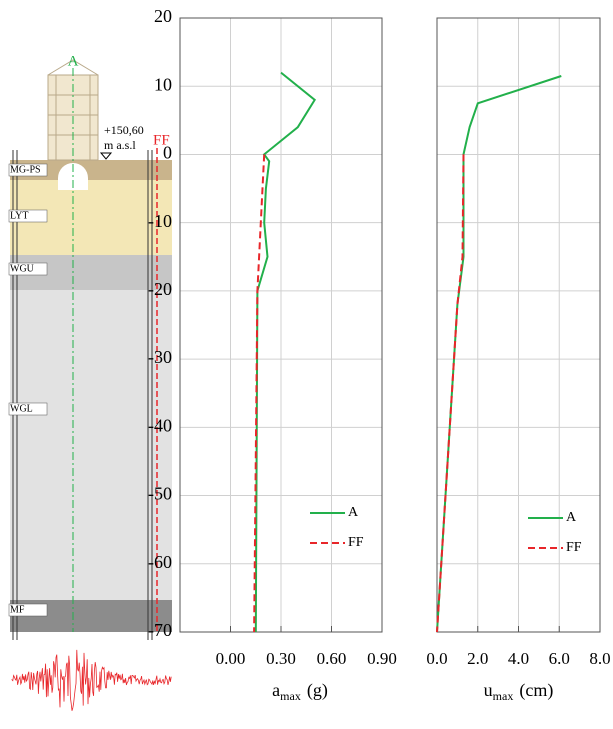 This screenshot has height=729, width=613. What do you see at coordinates (161, 140) in the screenshot?
I see `ff-label: FF` at bounding box center [161, 140].